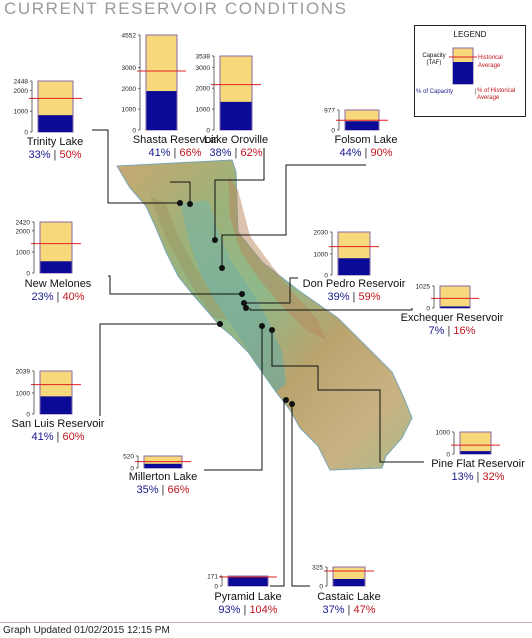  What do you see at coordinates (435, 92) in the screenshot?
I see `legend-pct-capacity-label: % of Capacity` at bounding box center [435, 92].